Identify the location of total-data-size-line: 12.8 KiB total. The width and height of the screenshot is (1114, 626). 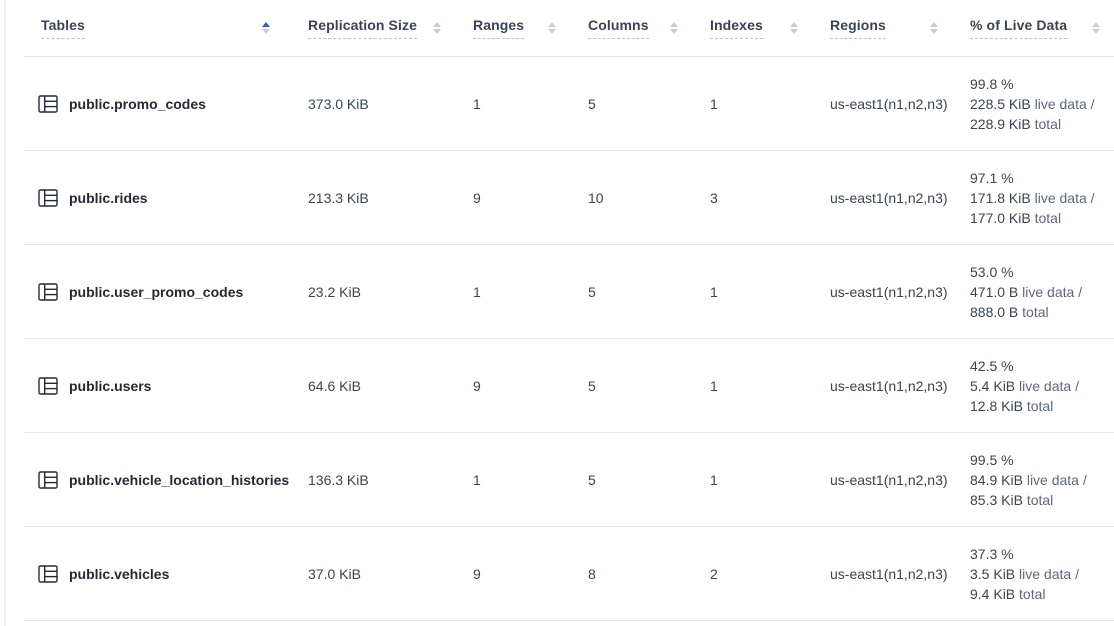
(1012, 405).